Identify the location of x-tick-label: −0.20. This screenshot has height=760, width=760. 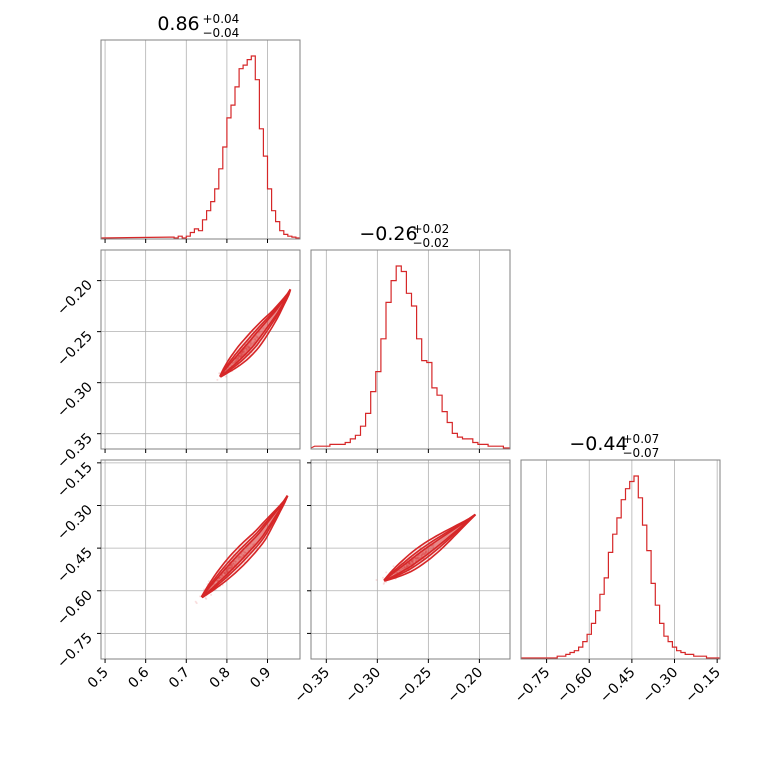
(466, 686).